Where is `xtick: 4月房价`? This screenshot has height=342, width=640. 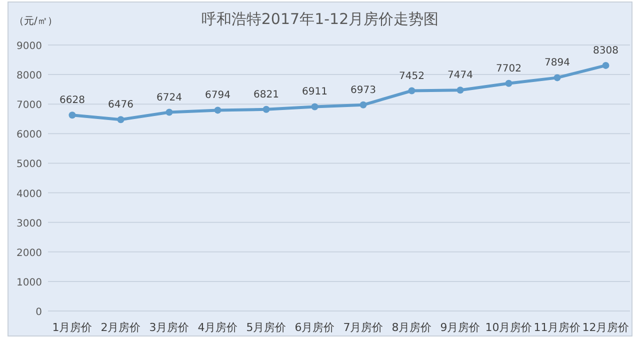 xtick: 4月房价 is located at coordinates (218, 327).